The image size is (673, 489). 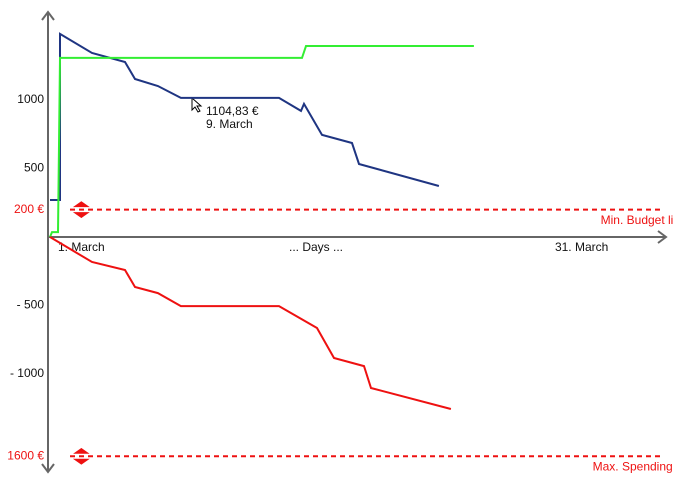 What do you see at coordinates (662, 237) in the screenshot?
I see `x-axis-arrow` at bounding box center [662, 237].